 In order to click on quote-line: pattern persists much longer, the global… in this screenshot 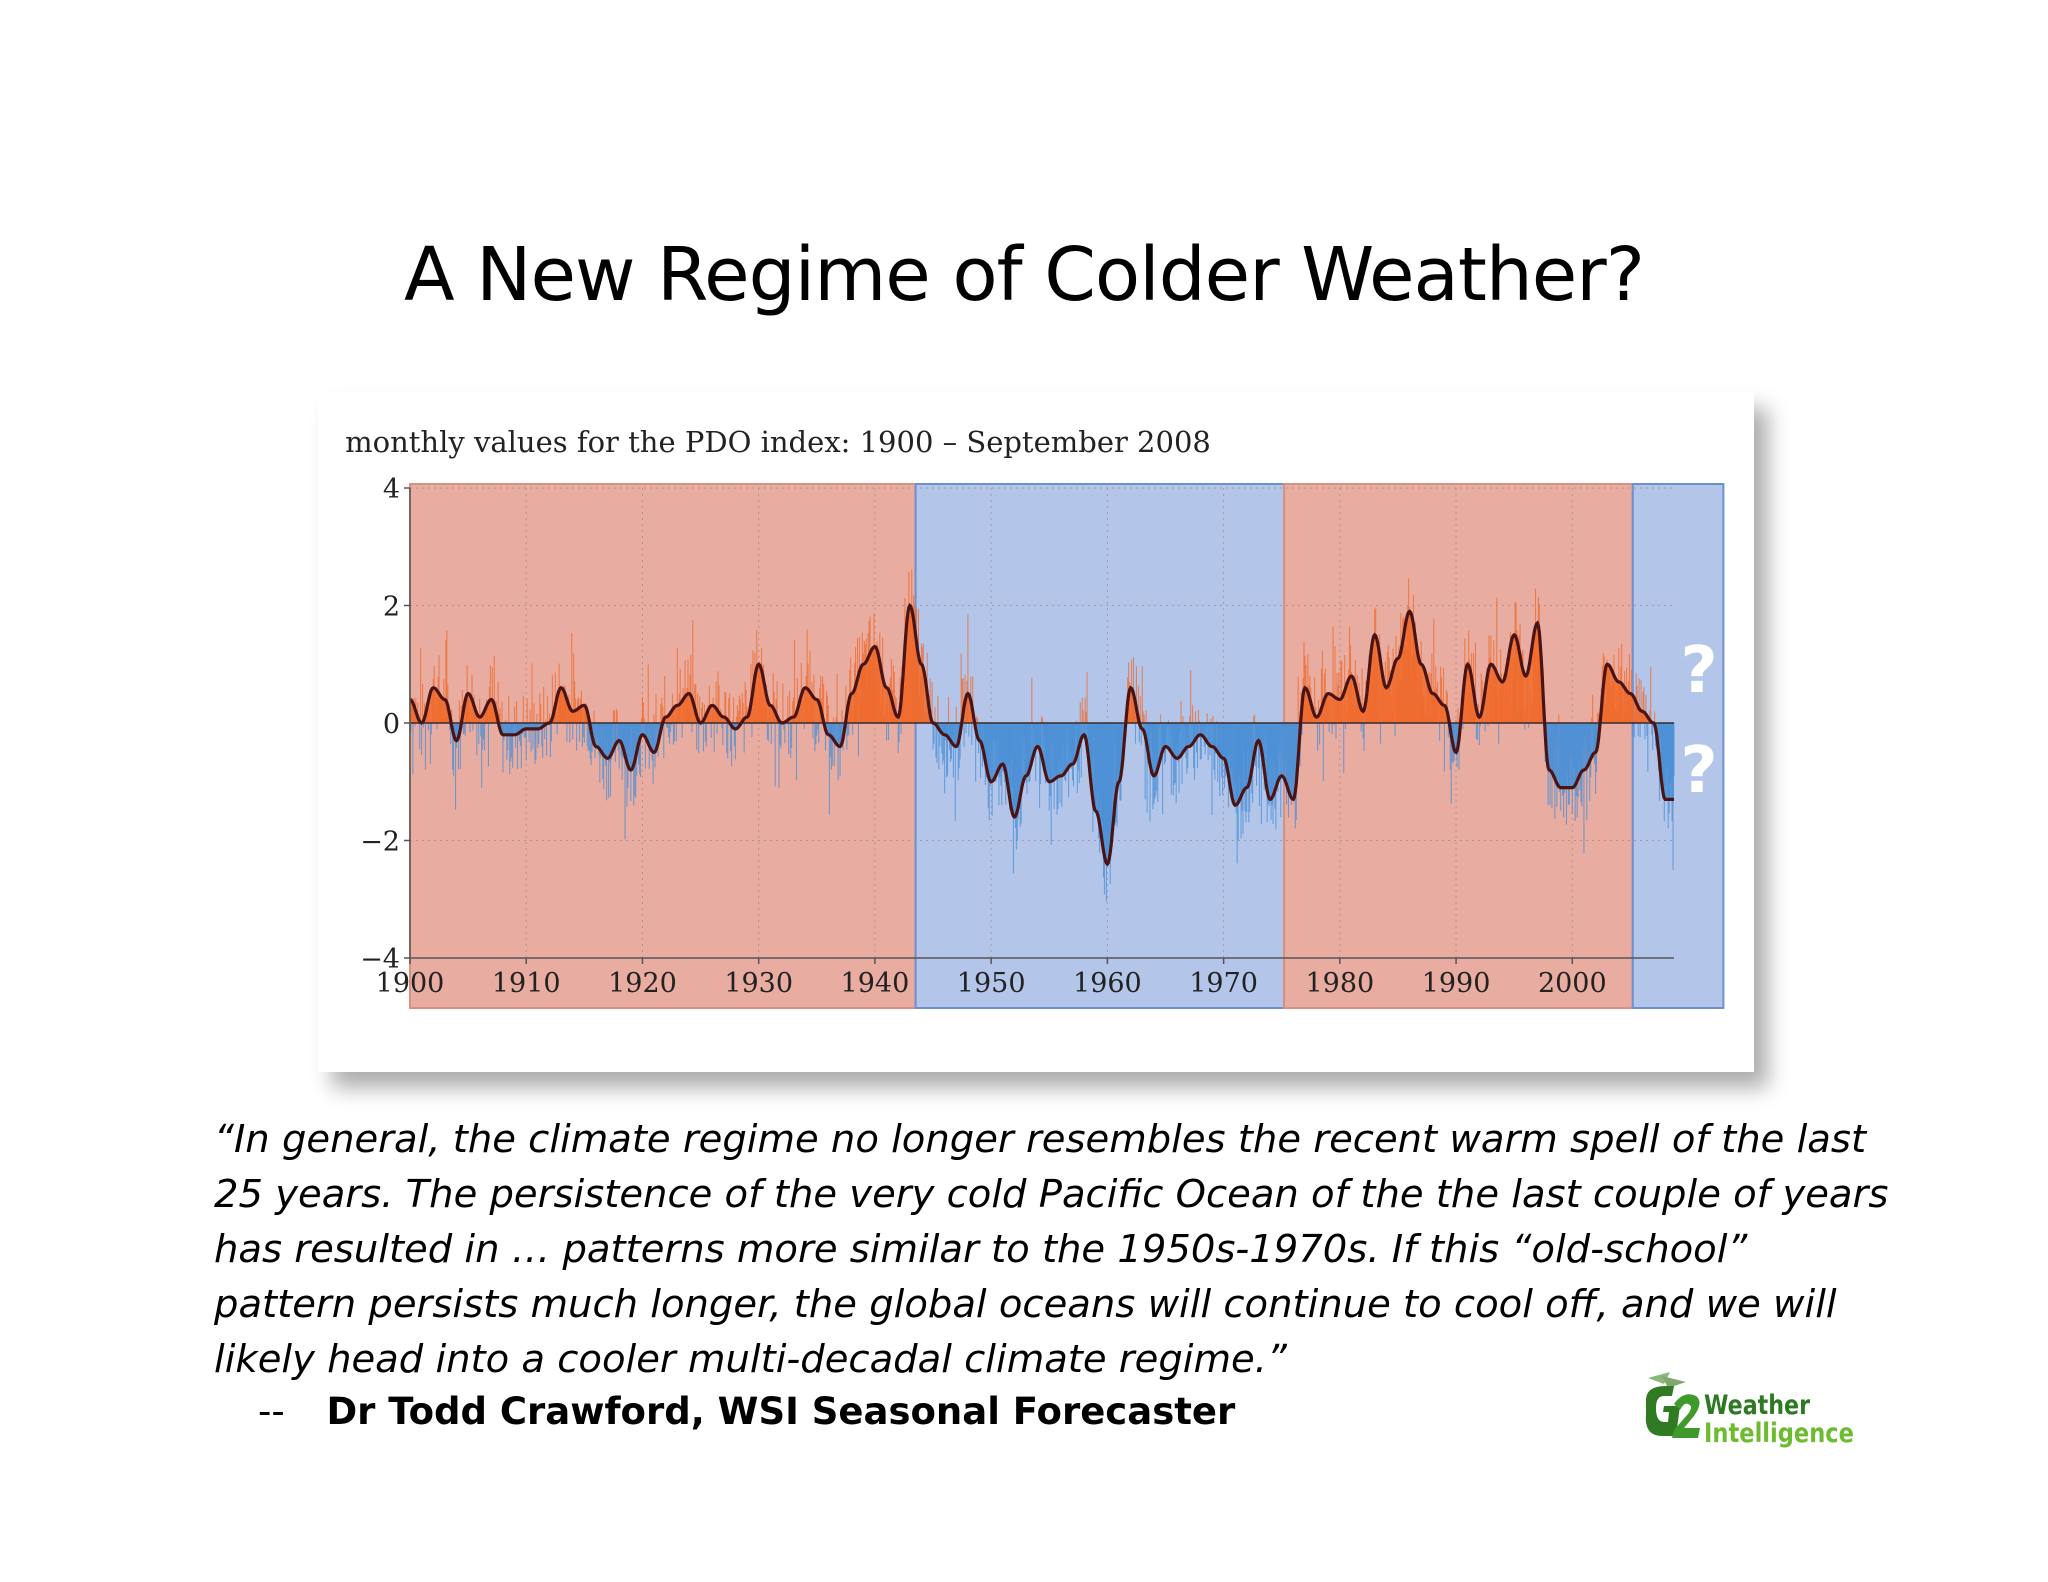, I will do `click(1025, 1304)`.